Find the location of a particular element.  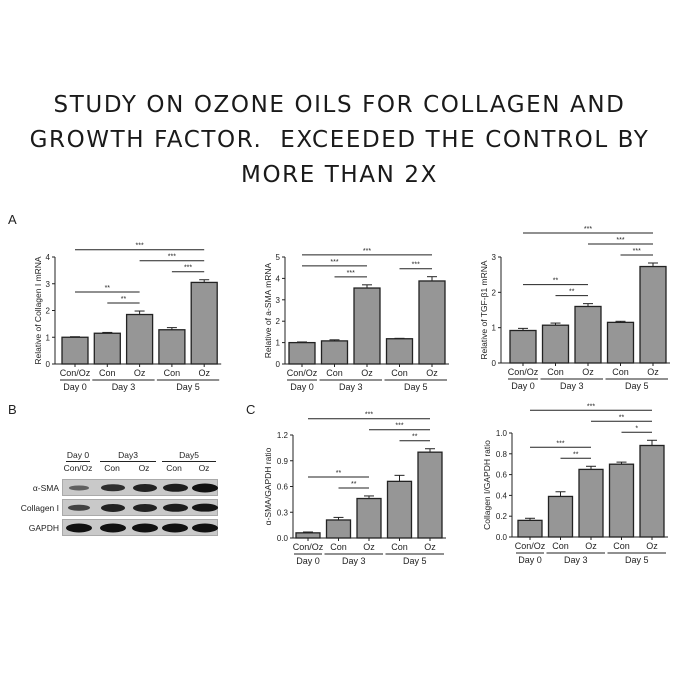

y-tick-label: 1.0 is located at coordinates (502, 433).